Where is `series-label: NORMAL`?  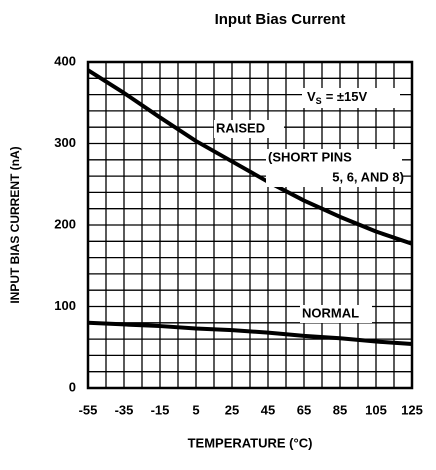
series-label: NORMAL is located at coordinates (330, 312).